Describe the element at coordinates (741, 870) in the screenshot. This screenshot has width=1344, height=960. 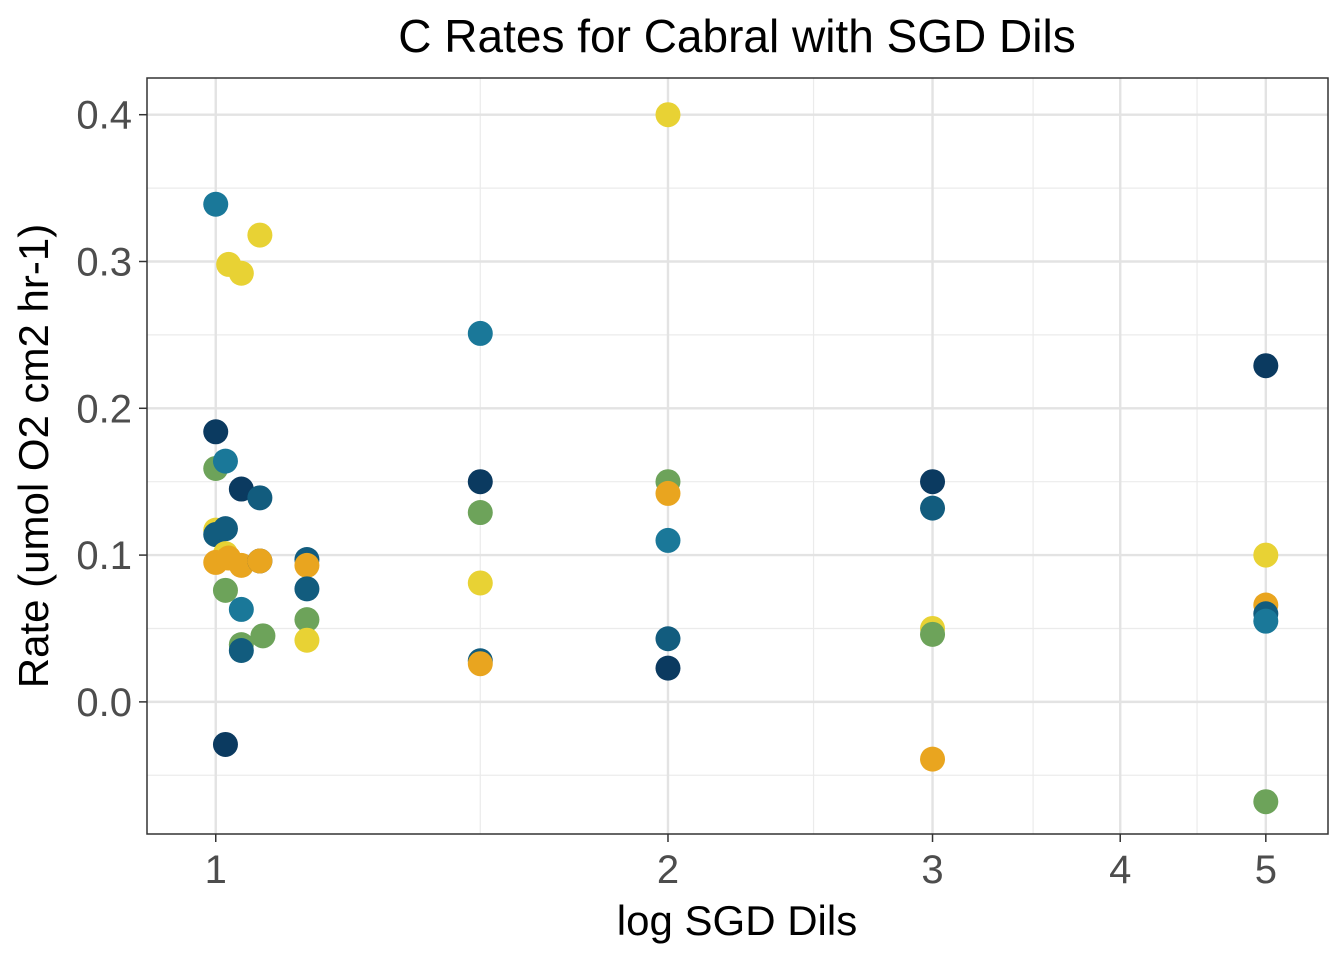
I see `x-tick-labels: 1 2 3 4 5` at that location.